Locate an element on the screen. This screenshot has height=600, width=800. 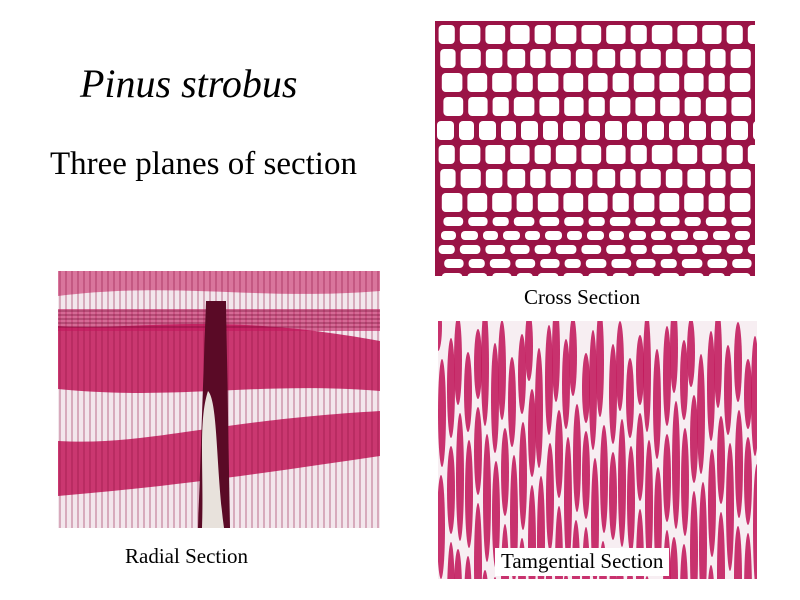
tangential-section-caption: Tamgential Section is located at coordinates (582, 562).